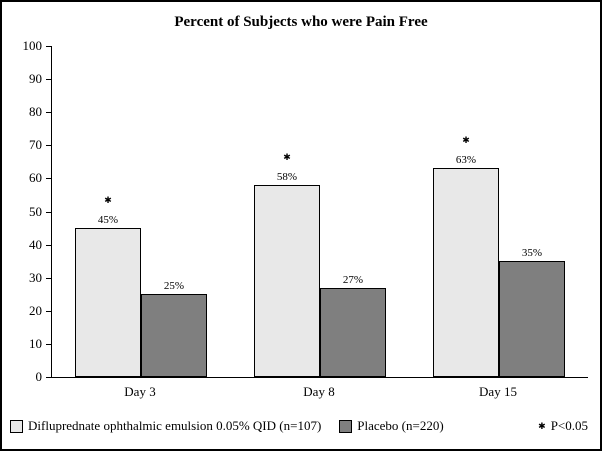 This screenshot has width=602, height=451. I want to click on y-tick-label: 70, so click(35, 145).